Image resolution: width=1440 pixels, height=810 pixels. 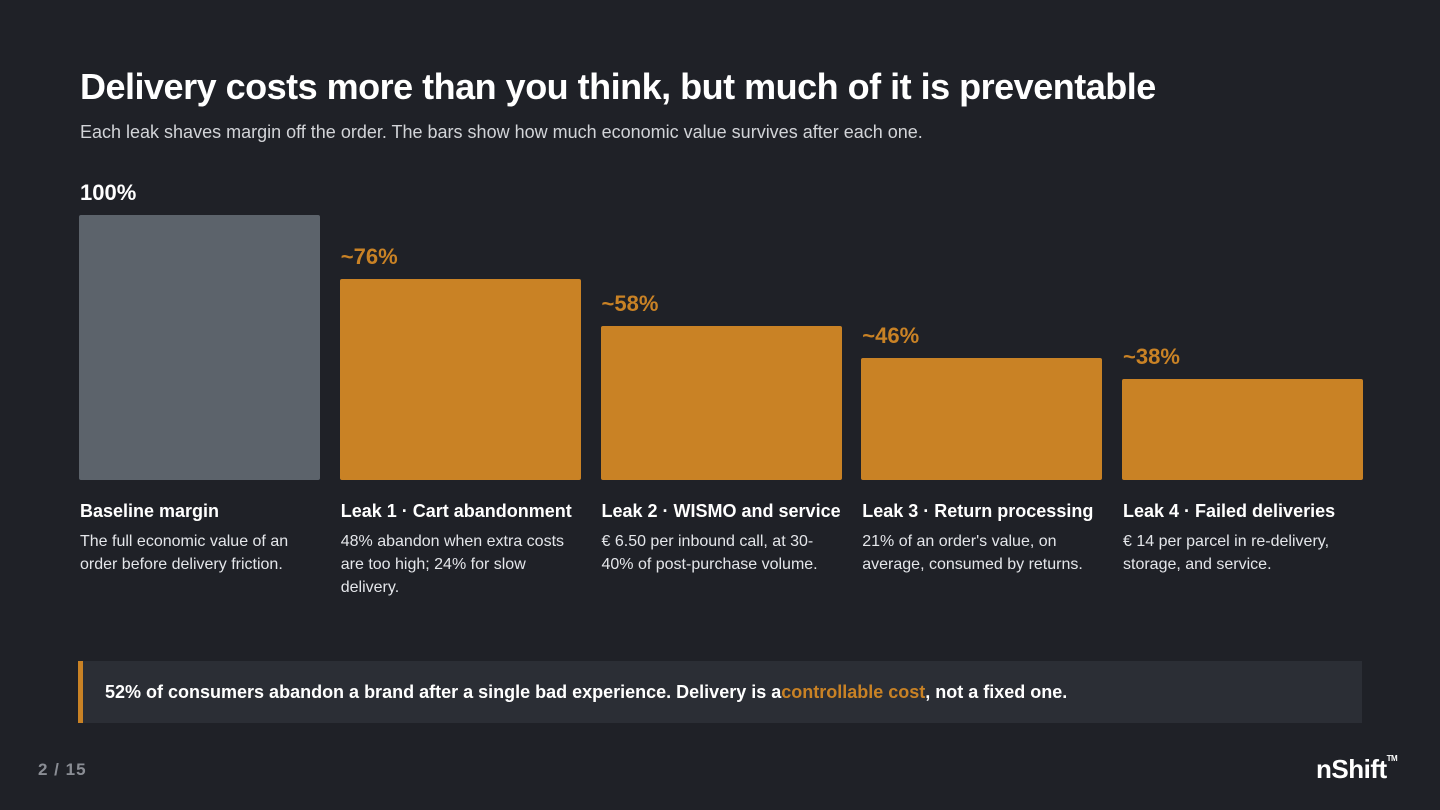 What do you see at coordinates (150, 511) in the screenshot?
I see `category-label-1: Baseline margin` at bounding box center [150, 511].